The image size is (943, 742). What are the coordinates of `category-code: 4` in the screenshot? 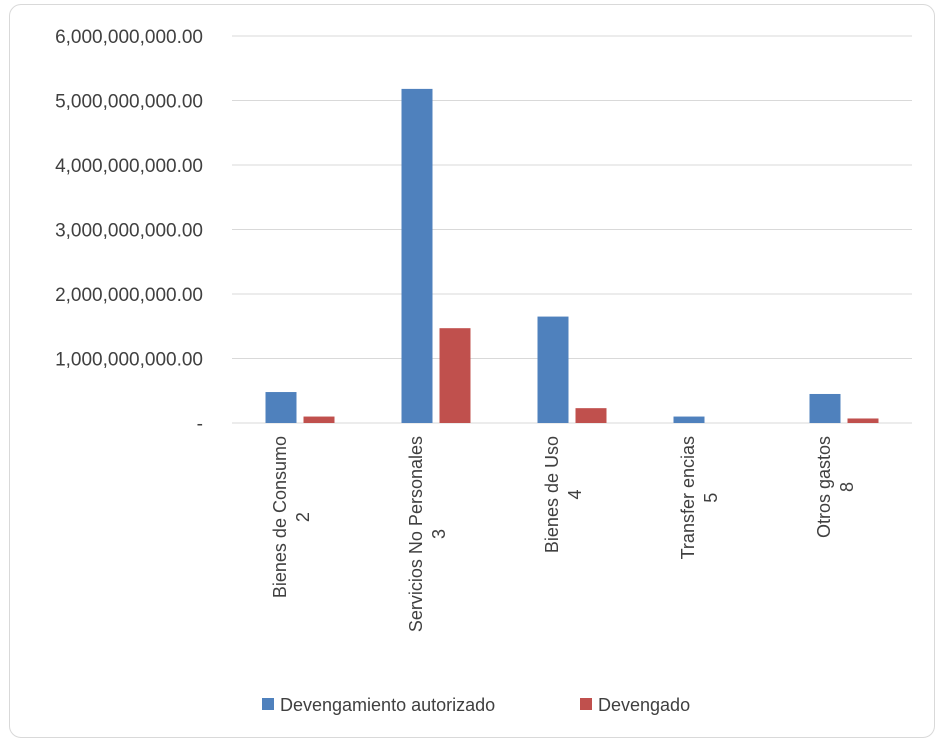 It's located at (575, 495).